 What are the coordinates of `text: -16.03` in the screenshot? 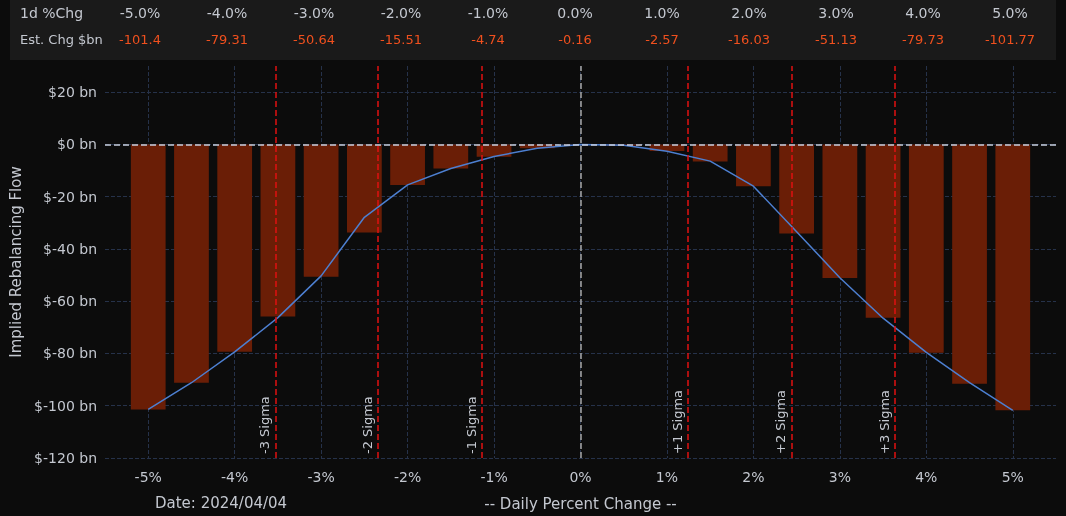 It's located at (749, 39).